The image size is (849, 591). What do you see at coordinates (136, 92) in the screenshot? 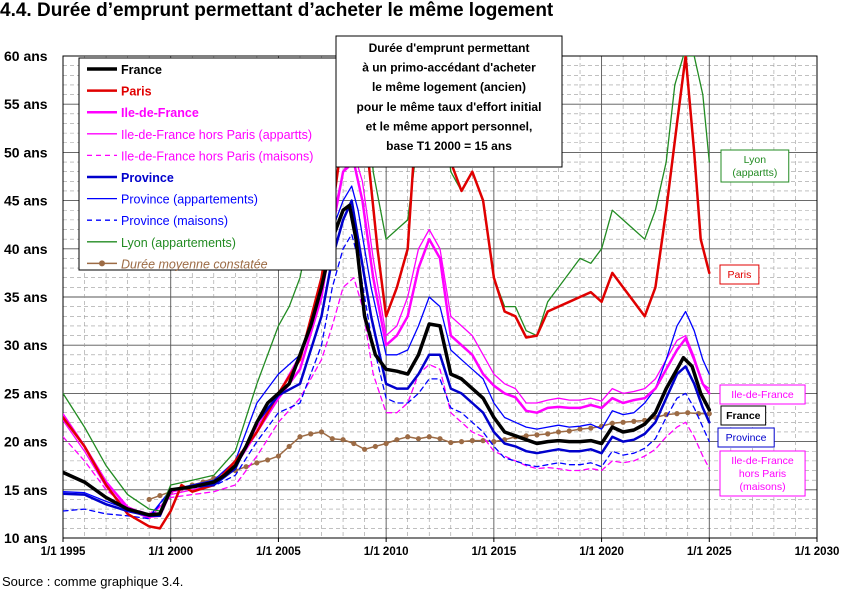
I see `legend-label: Paris` at bounding box center [136, 92].